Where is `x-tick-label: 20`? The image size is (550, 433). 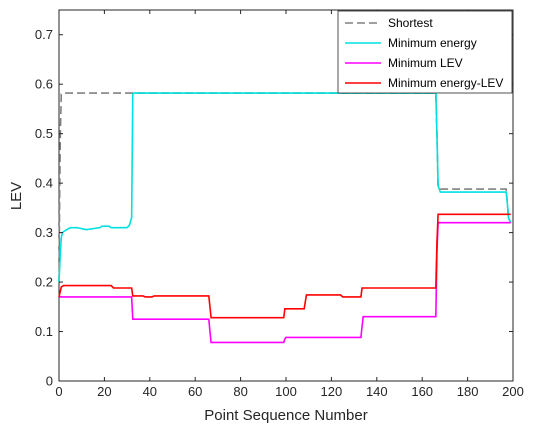
x-tick-label: 20 is located at coordinates (104, 391).